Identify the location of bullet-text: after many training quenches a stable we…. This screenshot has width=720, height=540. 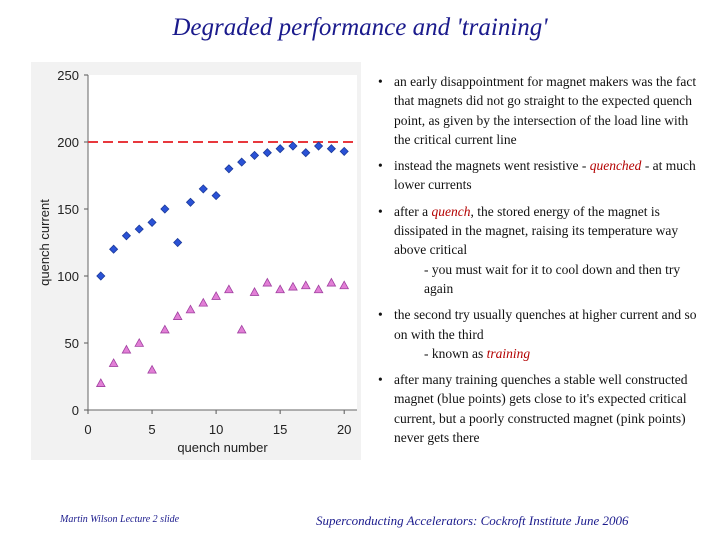
(541, 409).